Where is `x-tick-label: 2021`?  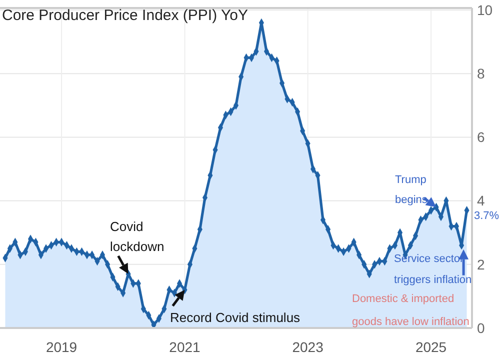
x-tick-label: 2021 is located at coordinates (185, 347).